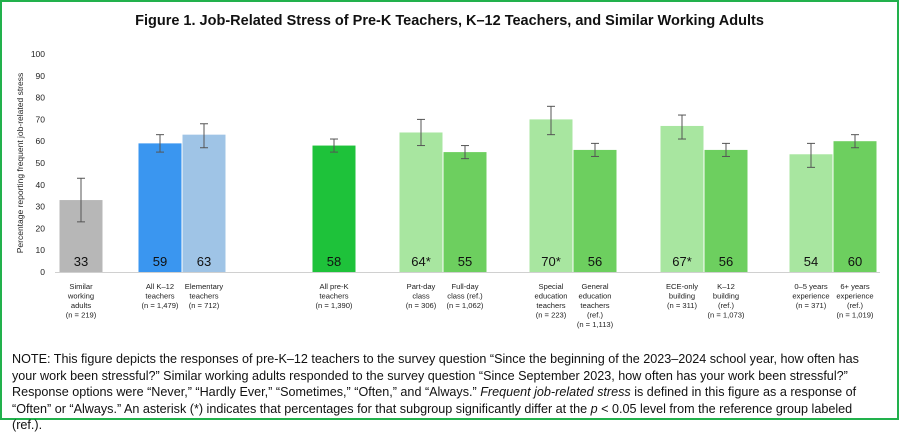 The image size is (899, 434). What do you see at coordinates (160, 261) in the screenshot?
I see `data-label: 59` at bounding box center [160, 261].